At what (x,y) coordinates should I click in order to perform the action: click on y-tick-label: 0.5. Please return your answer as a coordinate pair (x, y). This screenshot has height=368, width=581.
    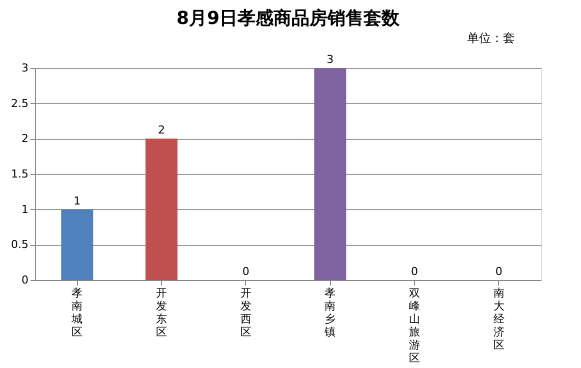
    Looking at the image, I should click on (19, 245).